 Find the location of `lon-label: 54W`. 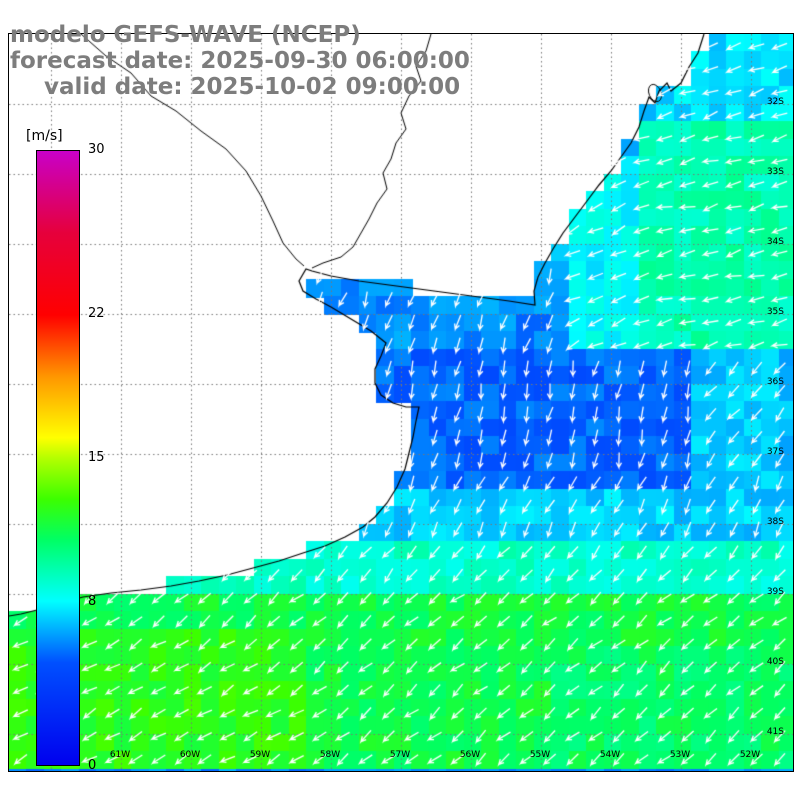

lon-label: 54W is located at coordinates (610, 755).